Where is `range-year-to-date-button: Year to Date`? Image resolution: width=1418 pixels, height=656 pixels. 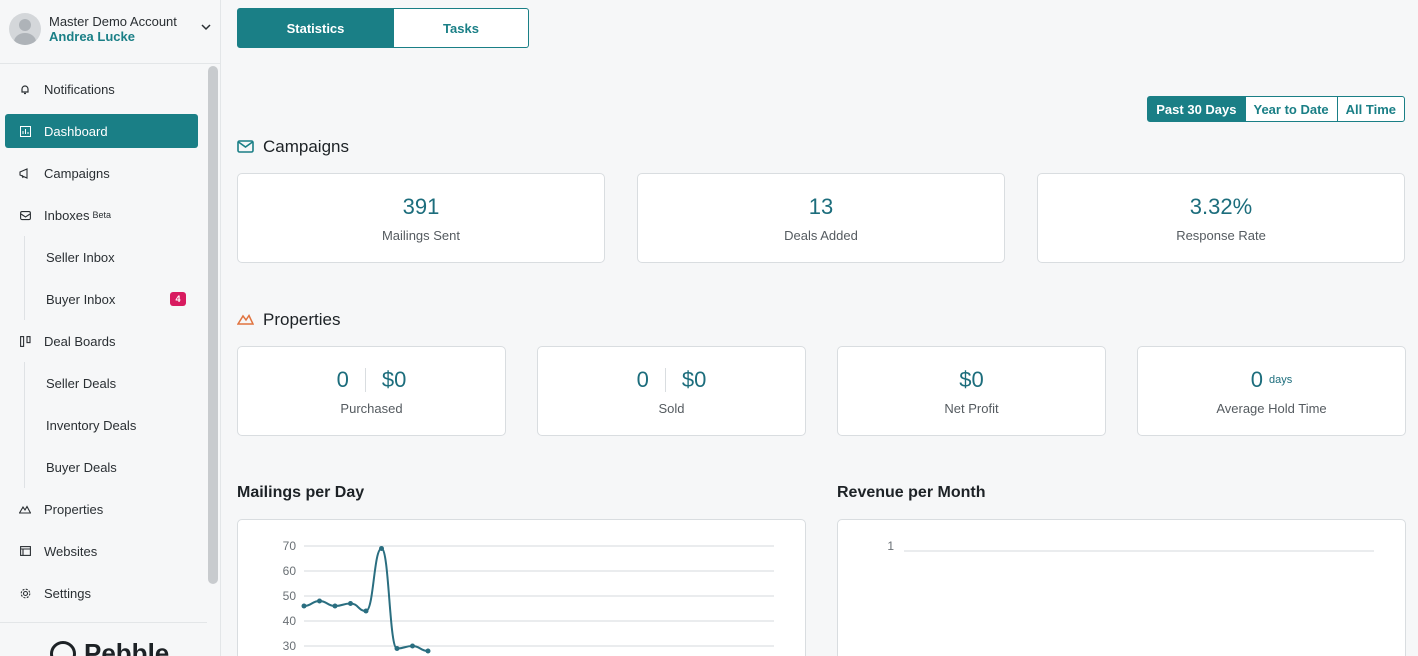
range-year-to-date-button: Year to Date is located at coordinates (1291, 109).